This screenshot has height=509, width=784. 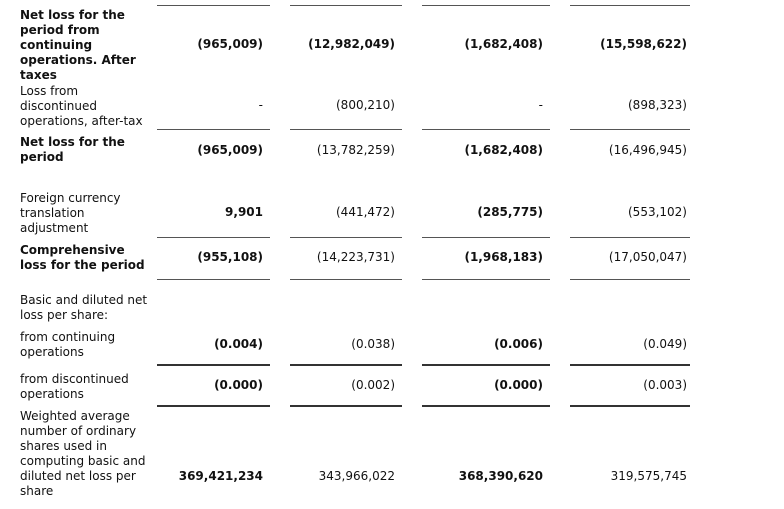 What do you see at coordinates (244, 212) in the screenshot?
I see `cell-value: 9,901` at bounding box center [244, 212].